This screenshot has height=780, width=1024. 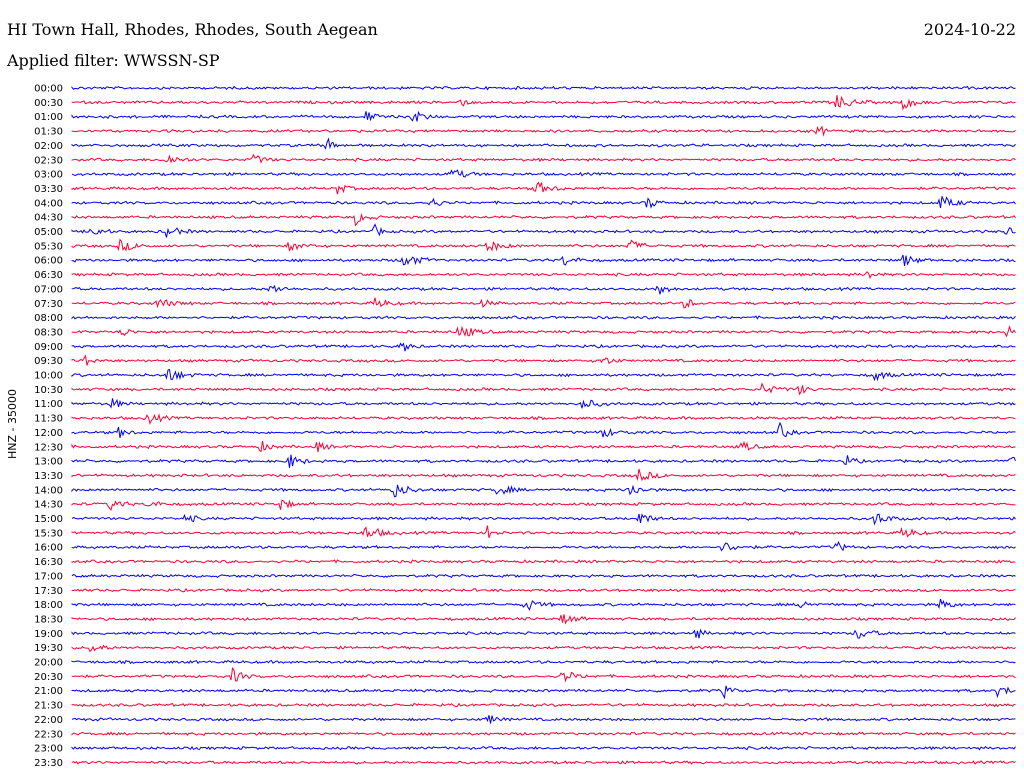 I want to click on time-label: 09:30, so click(x=48, y=361).